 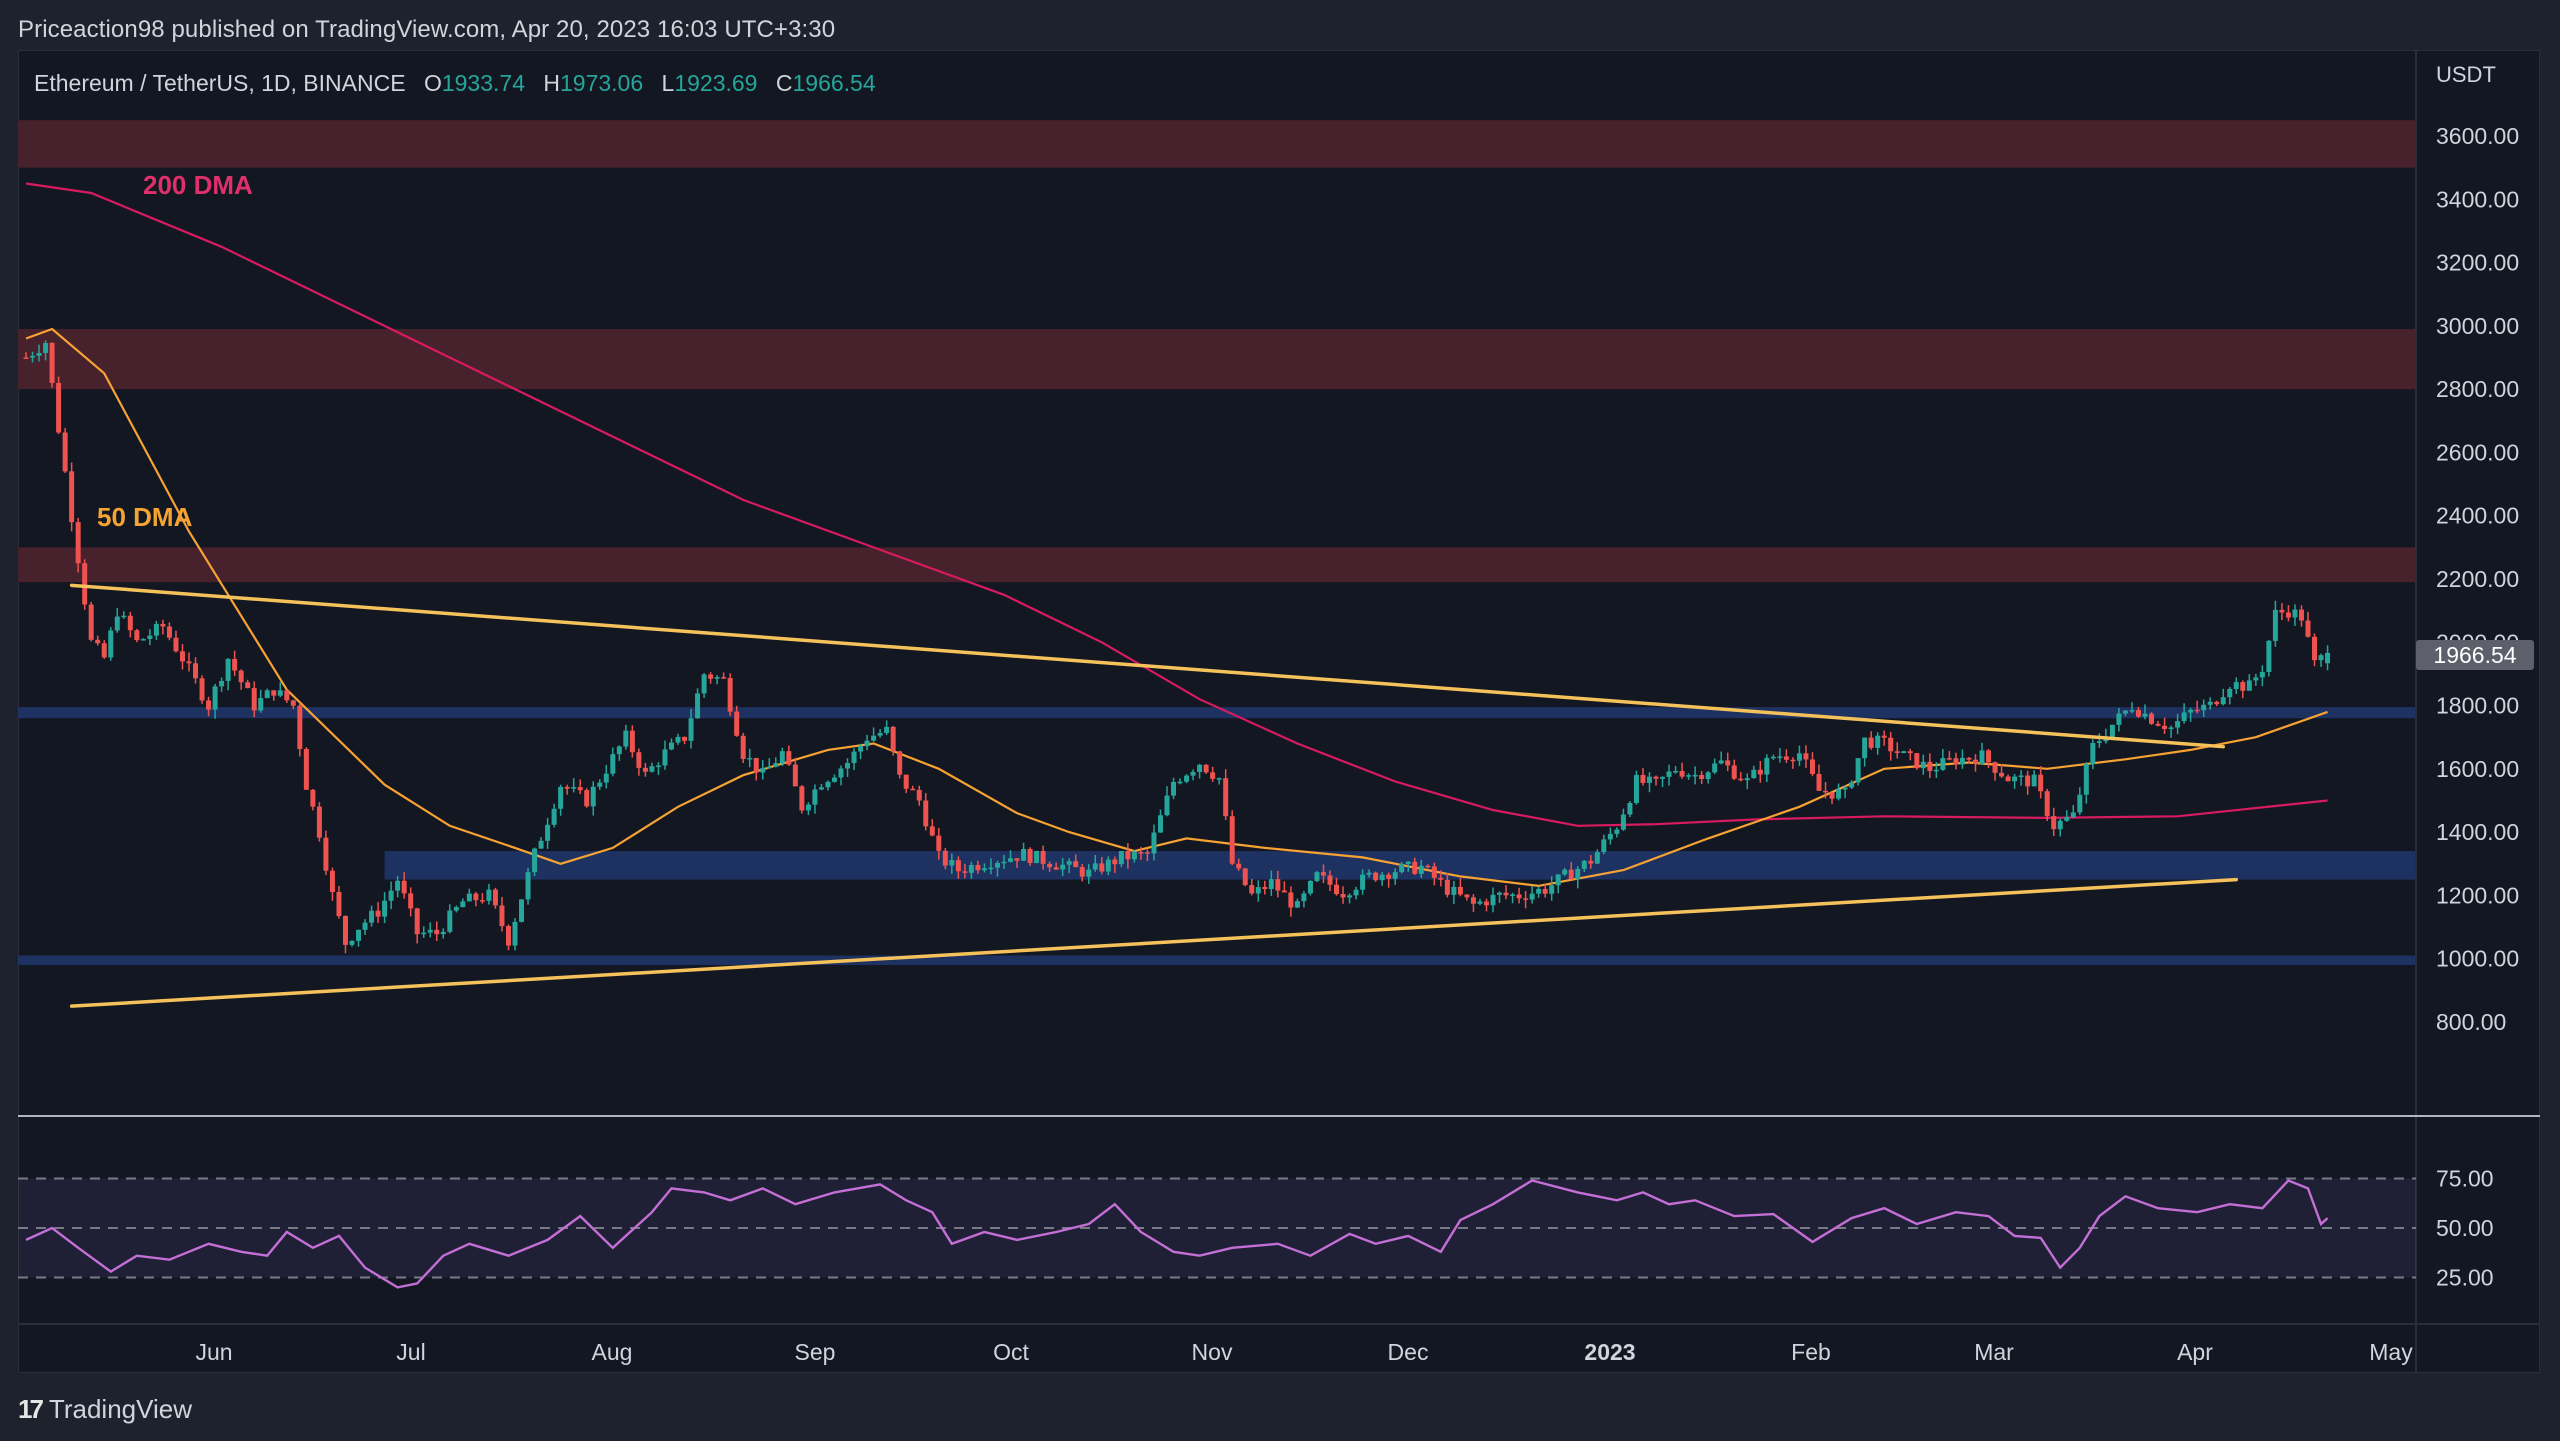 I want to click on dma50-annotation: 50 DMA, so click(x=145, y=517).